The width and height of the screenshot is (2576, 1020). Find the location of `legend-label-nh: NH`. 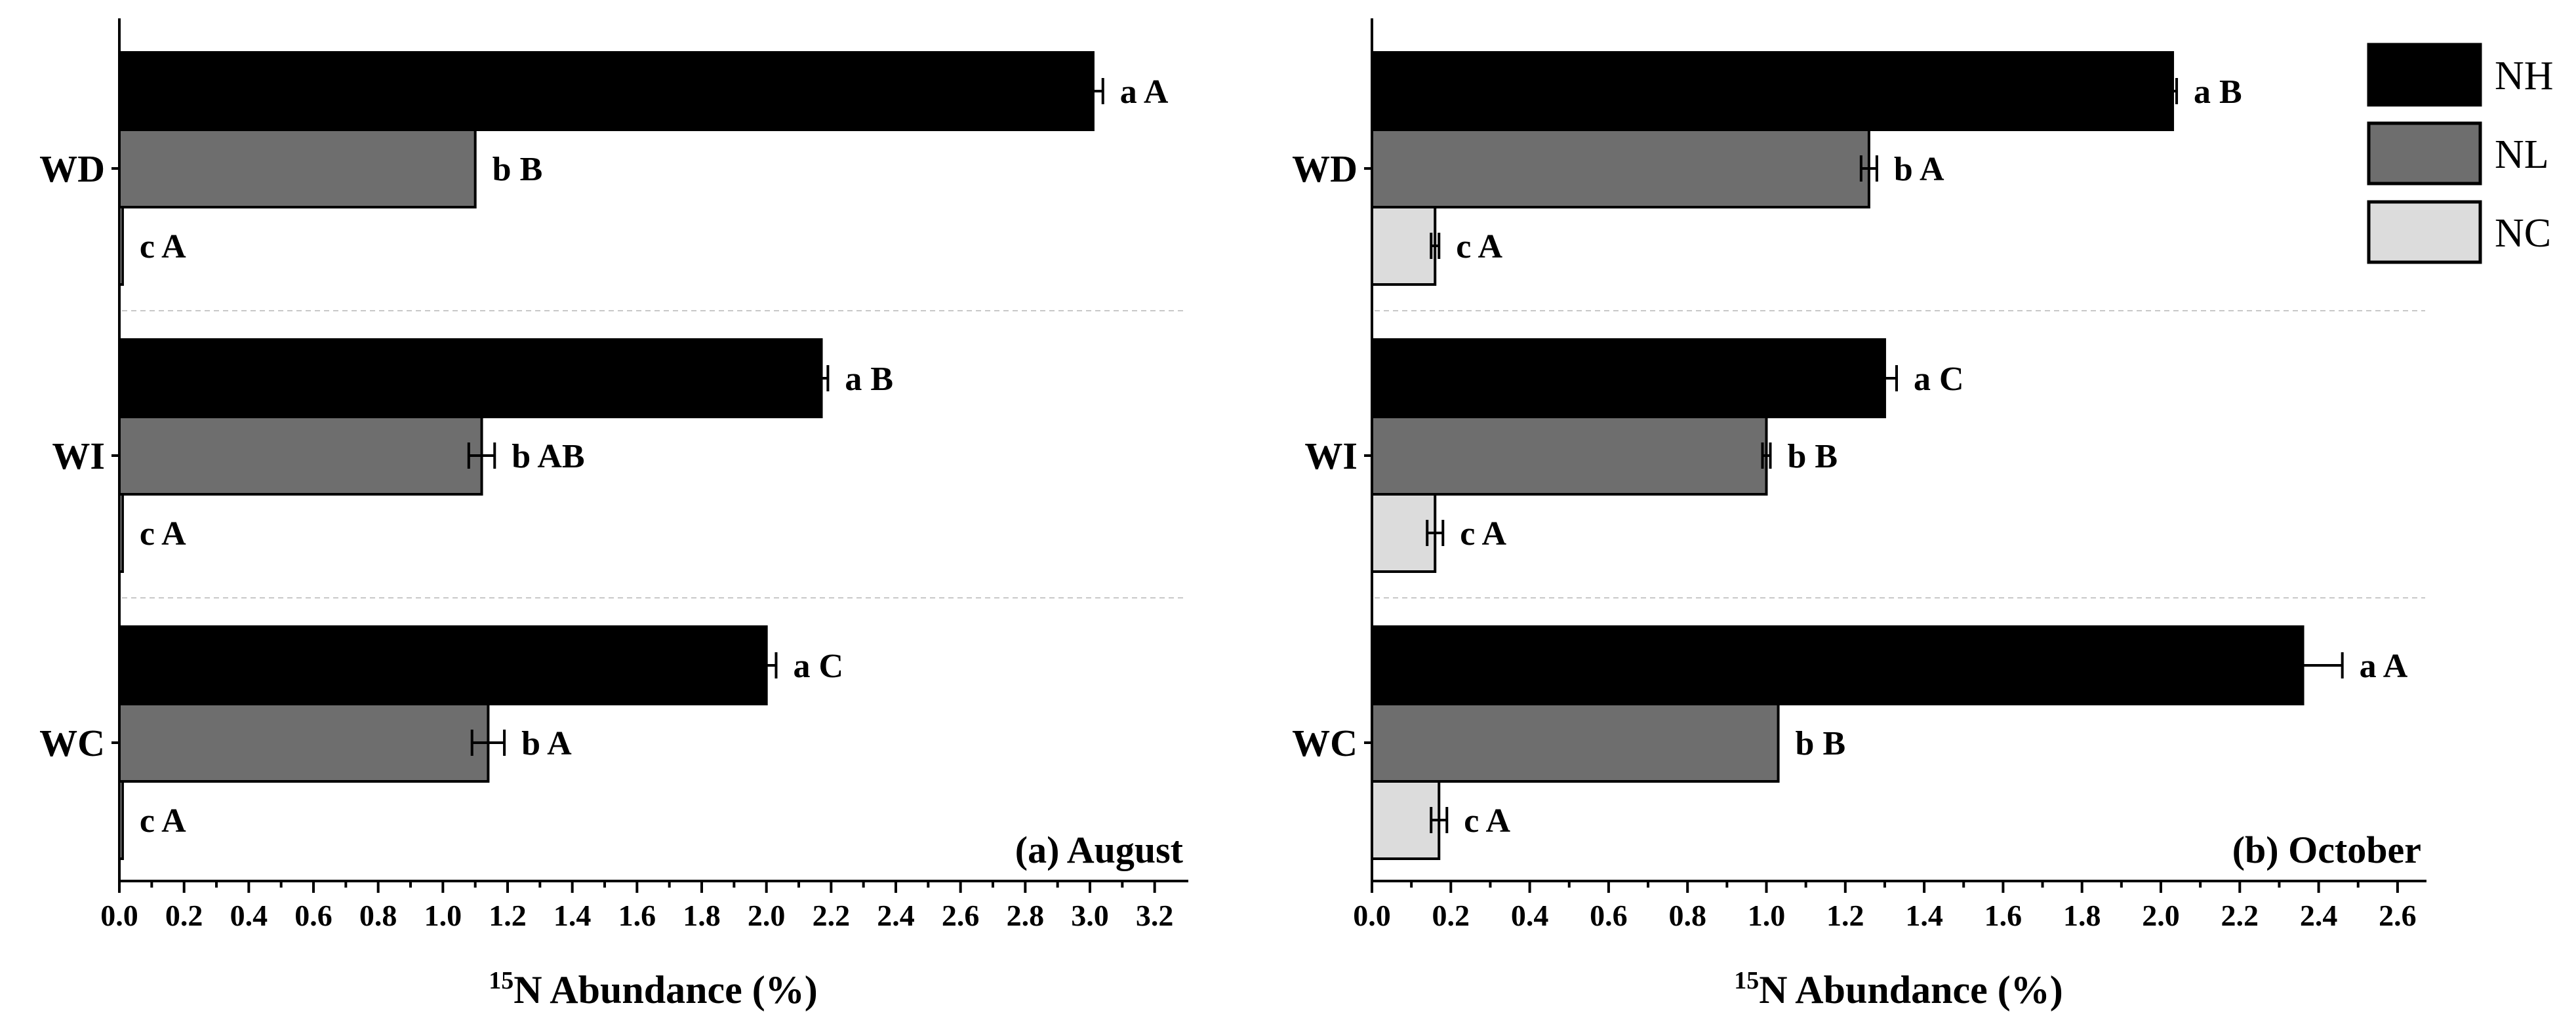

legend-label-nh: NH is located at coordinates (2524, 76).